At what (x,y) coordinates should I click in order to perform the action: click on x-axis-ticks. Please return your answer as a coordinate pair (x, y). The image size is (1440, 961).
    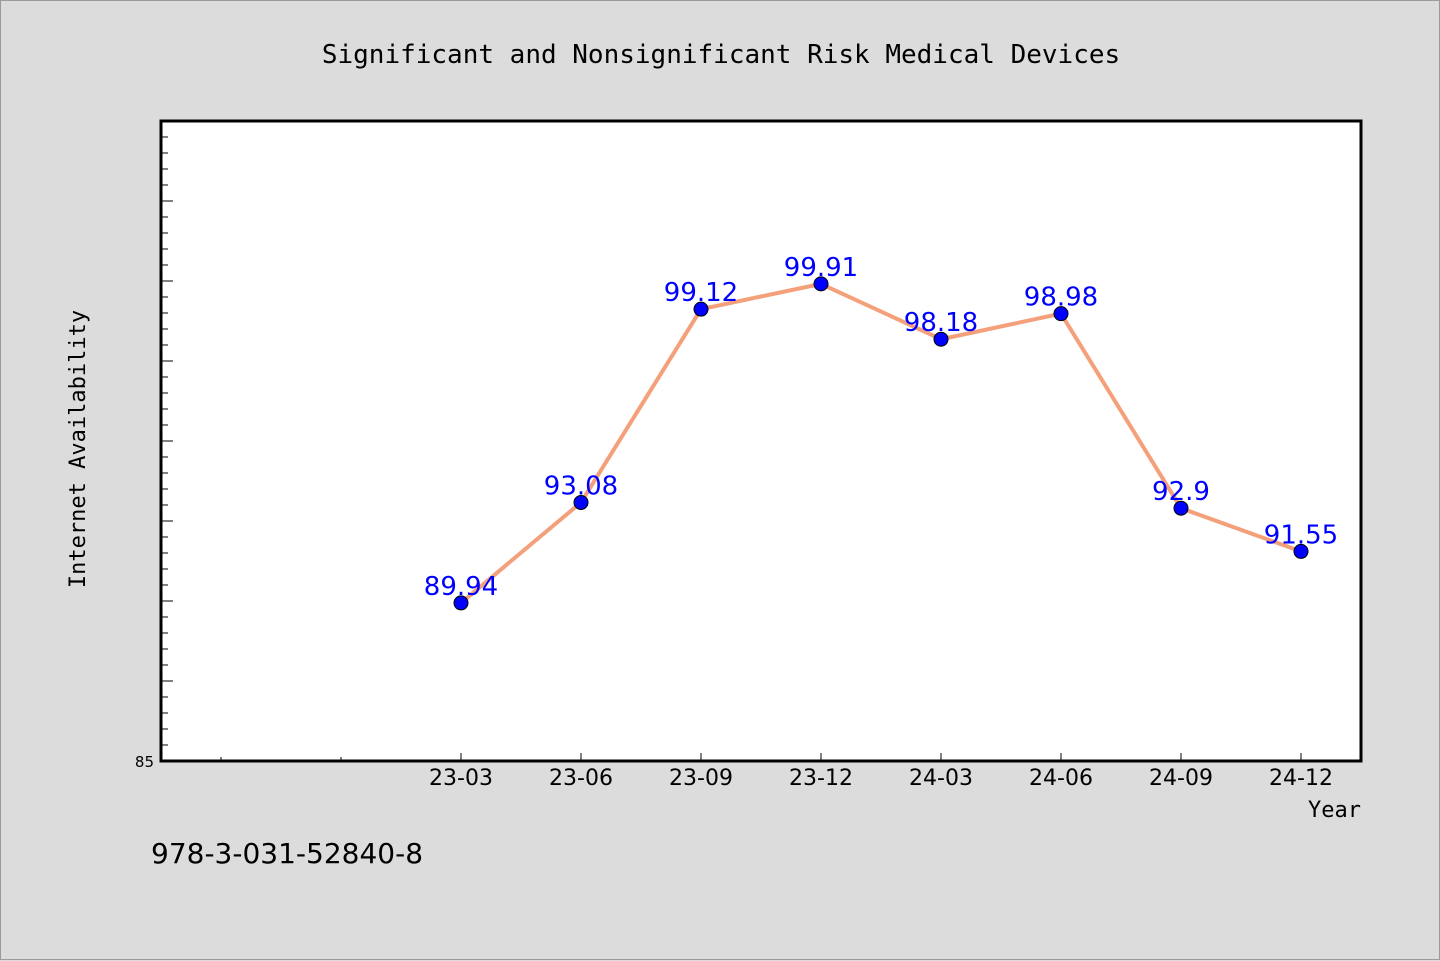
    Looking at the image, I should click on (761, 757).